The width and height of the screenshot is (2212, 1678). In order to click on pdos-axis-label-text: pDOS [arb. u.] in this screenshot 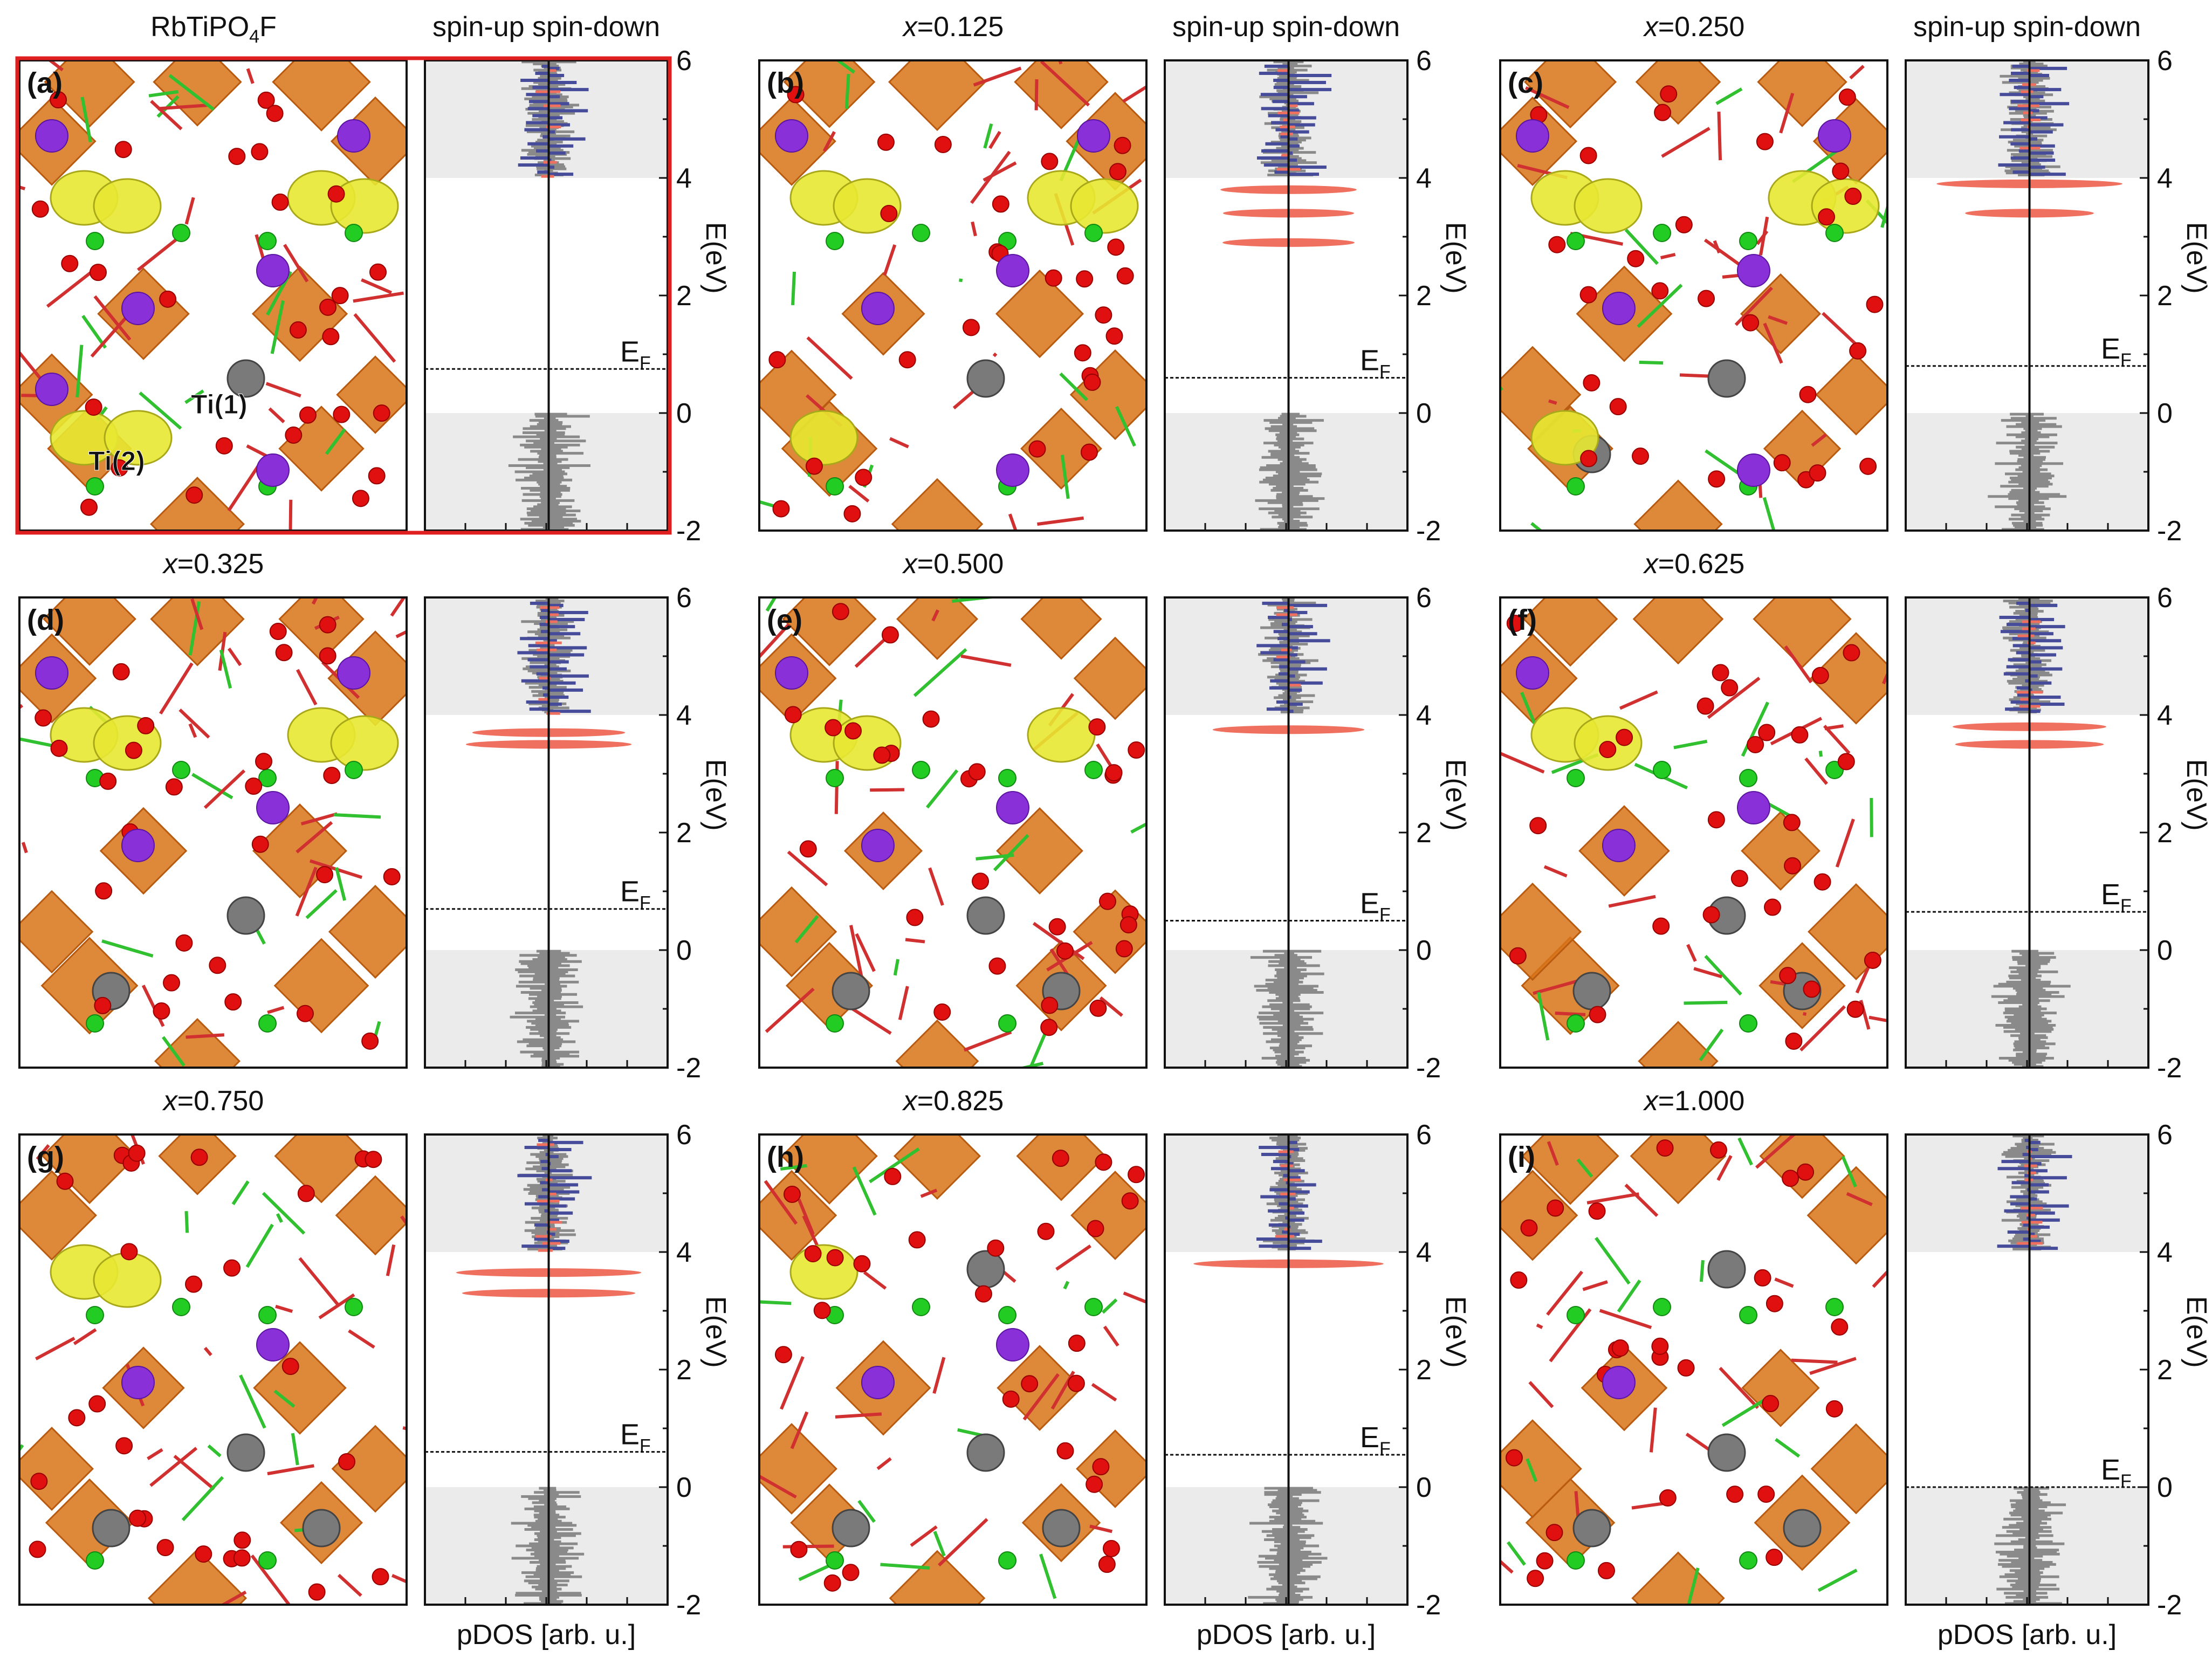, I will do `click(1286, 1635)`.